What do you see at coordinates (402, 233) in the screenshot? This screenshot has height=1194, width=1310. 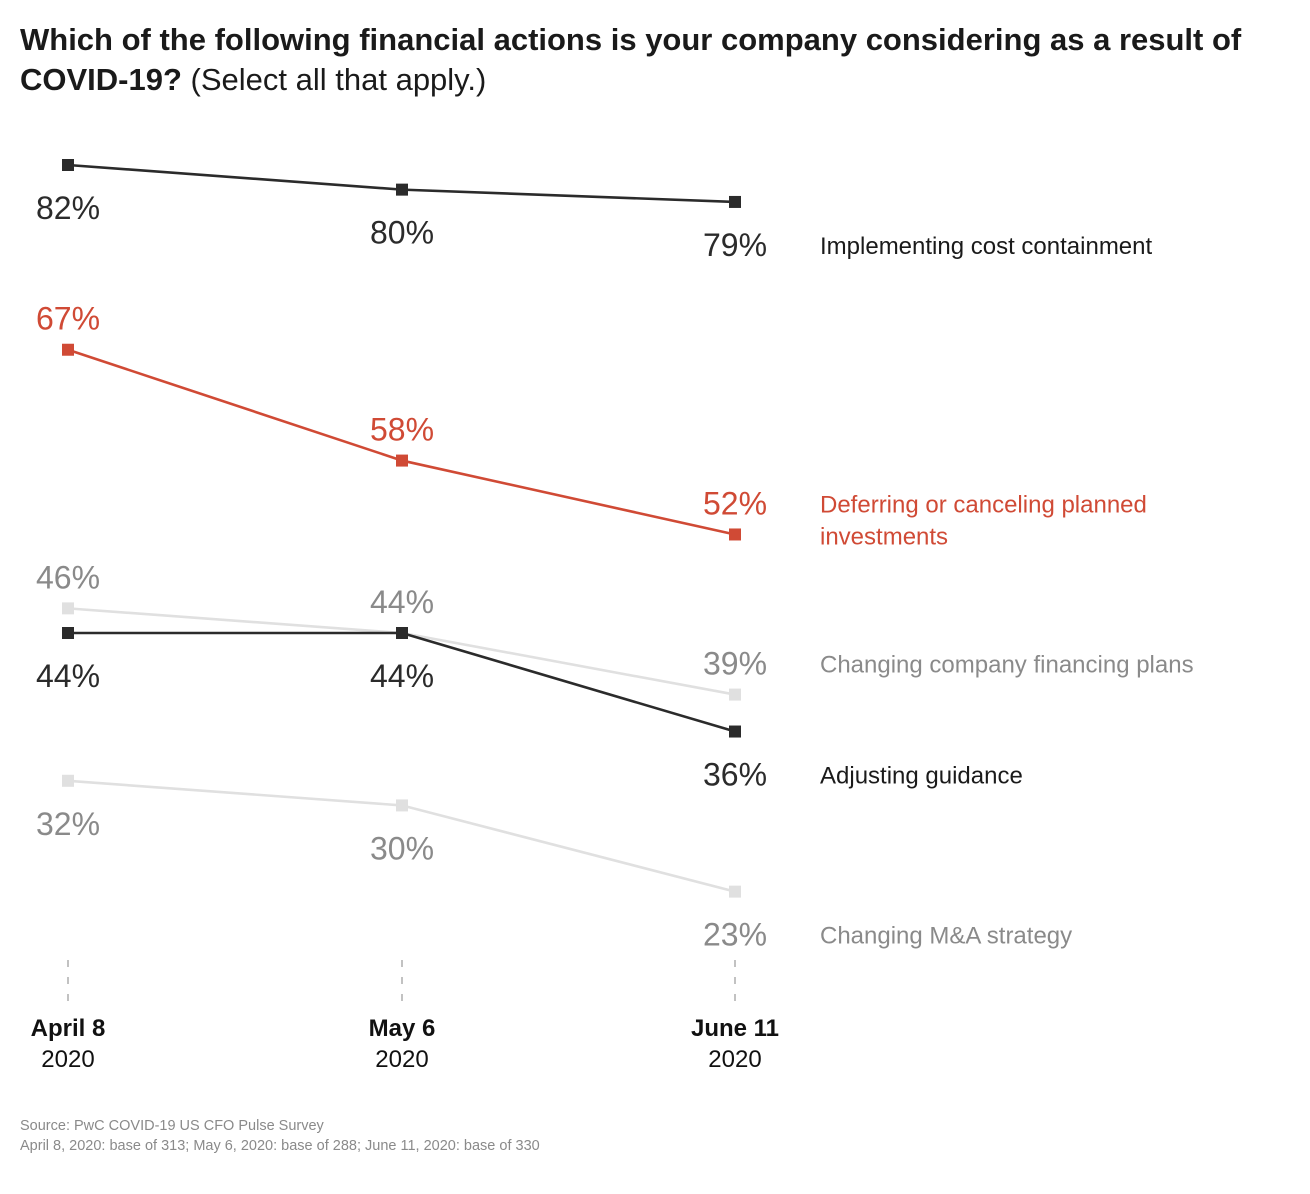 I see `data-label: 80%` at bounding box center [402, 233].